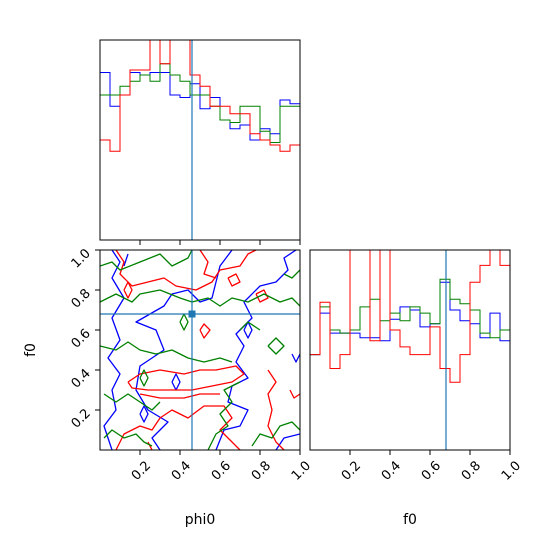 Image resolution: width=550 pixels, height=550 pixels. I want to click on contour-series, so click(200, 350).